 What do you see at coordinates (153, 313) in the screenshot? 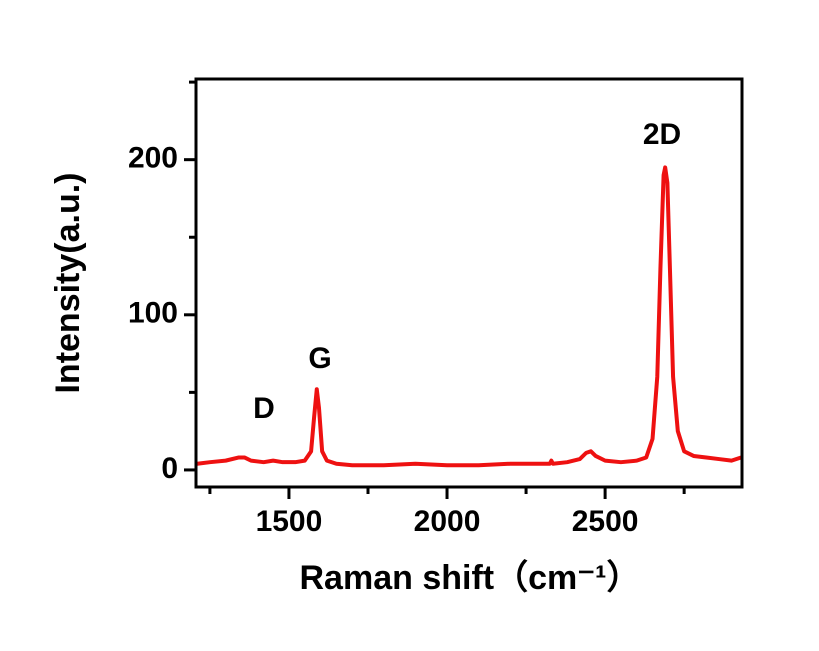
I see `y-tick-label: 100` at bounding box center [153, 313].